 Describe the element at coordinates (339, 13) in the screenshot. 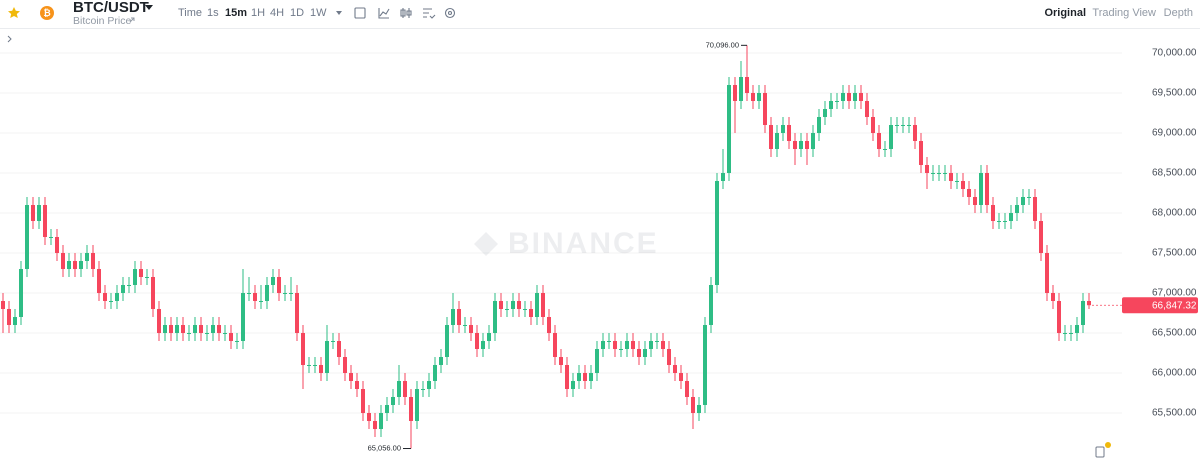

I see `interval-dropdown` at that location.